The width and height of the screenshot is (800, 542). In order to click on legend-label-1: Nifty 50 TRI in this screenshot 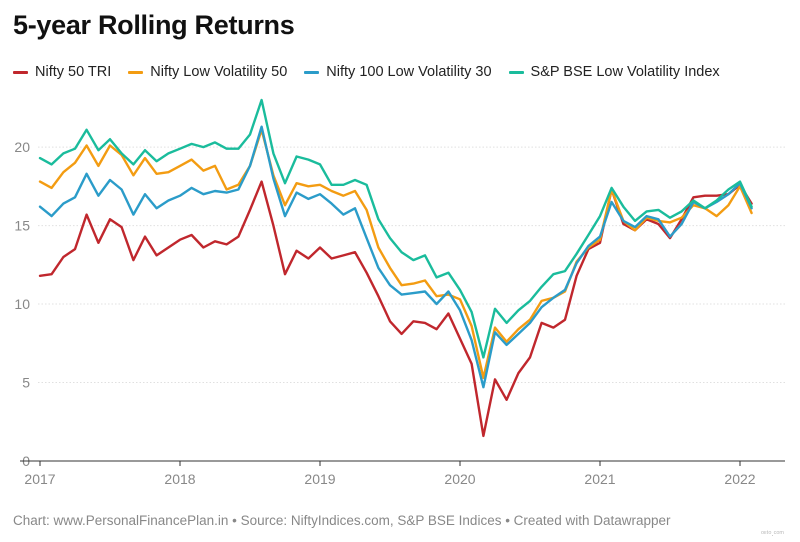, I will do `click(73, 72)`.